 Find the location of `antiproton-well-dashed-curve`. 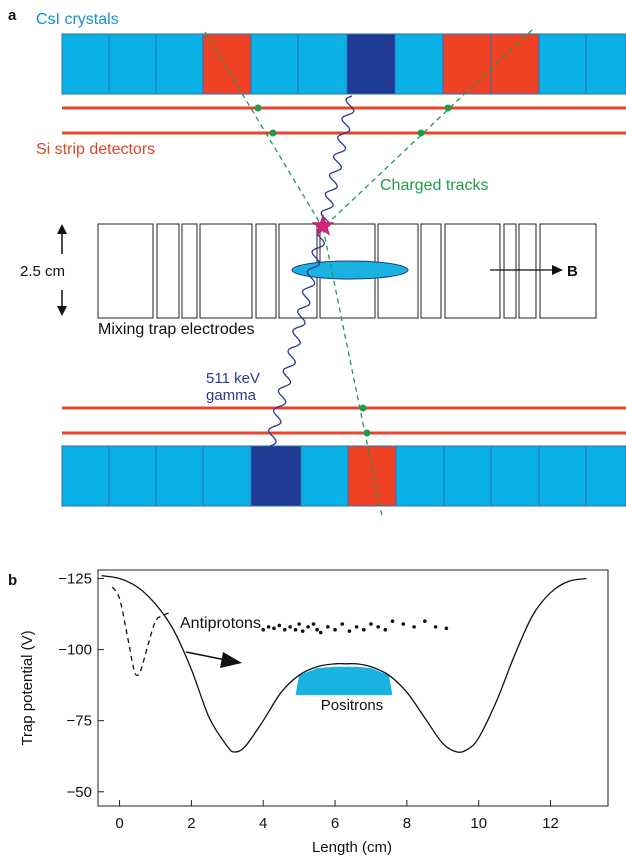

antiproton-well-dashed-curve is located at coordinates (141, 631).